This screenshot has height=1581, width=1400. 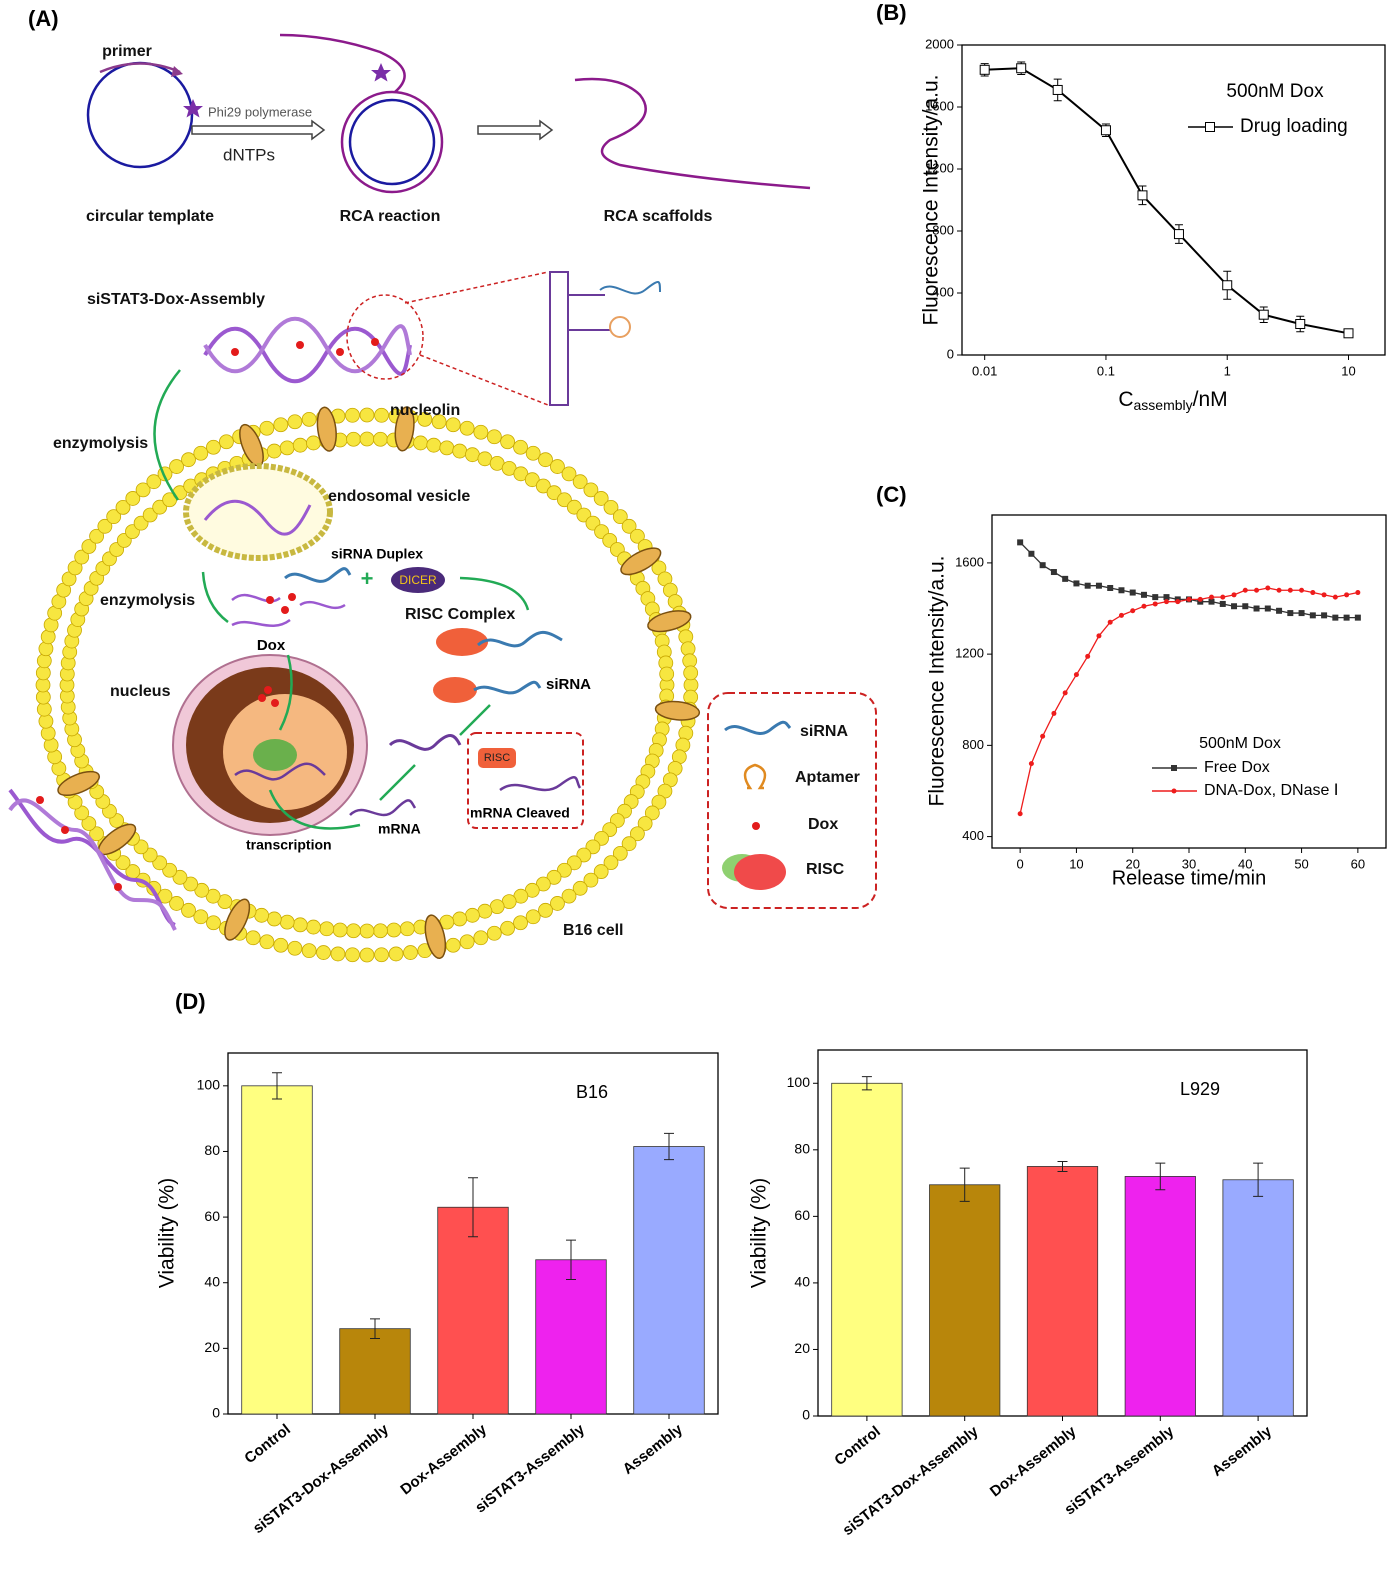 What do you see at coordinates (1358, 863) in the screenshot?
I see `x-tick-label: 60` at bounding box center [1358, 863].